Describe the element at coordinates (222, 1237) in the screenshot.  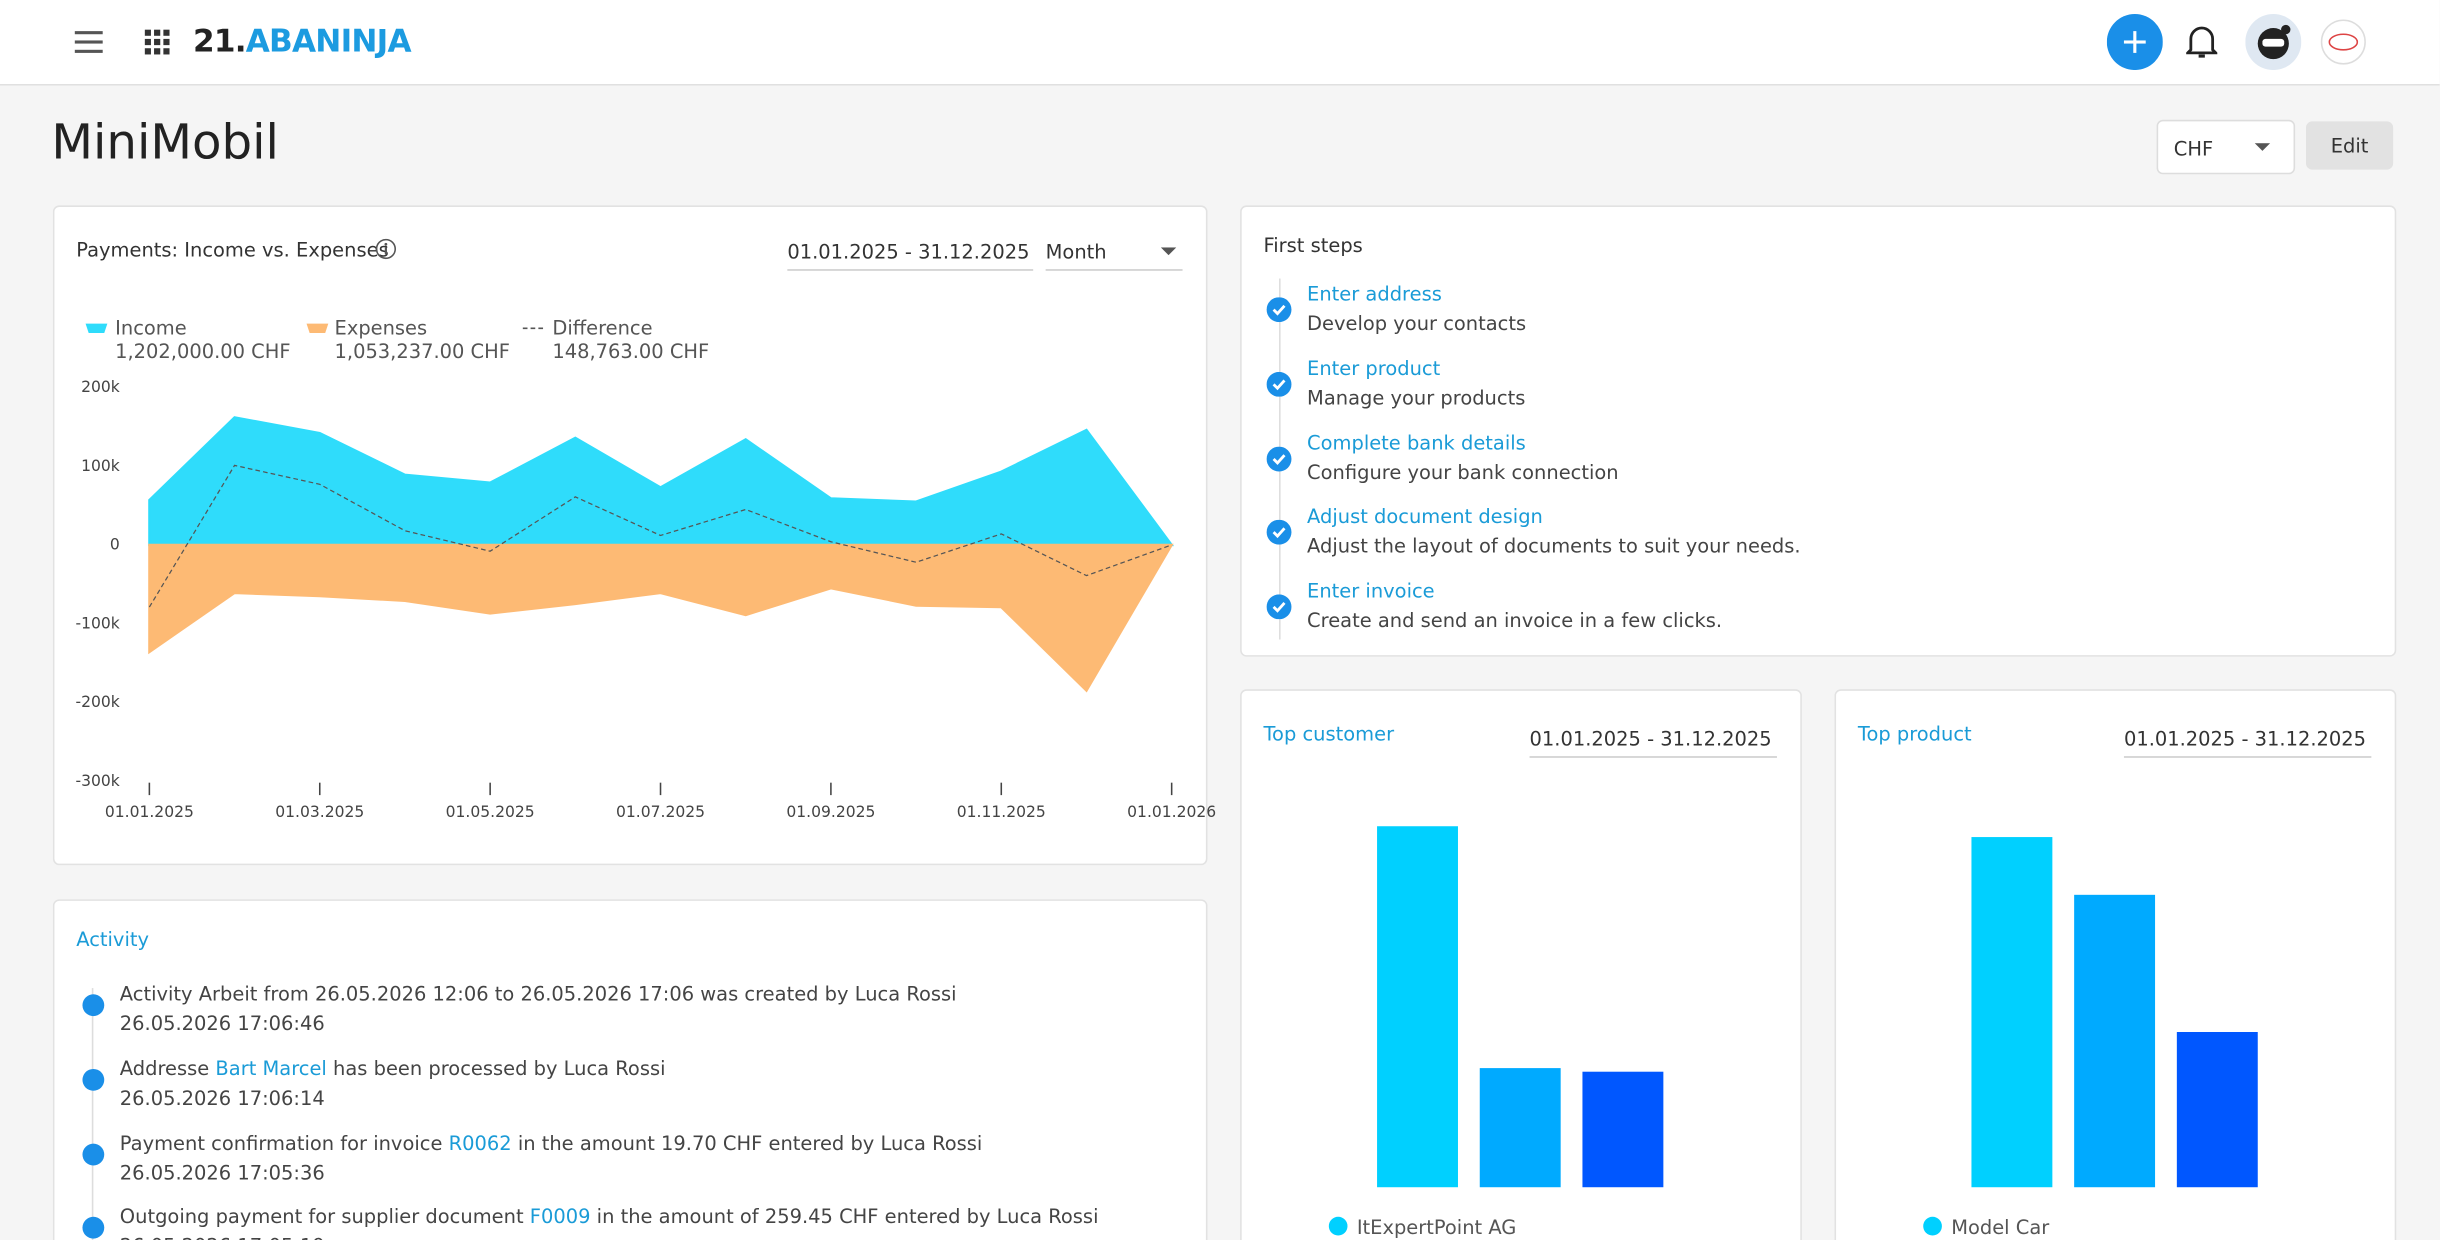
I see `activity-time: 26.05.2026 17:05:19` at that location.